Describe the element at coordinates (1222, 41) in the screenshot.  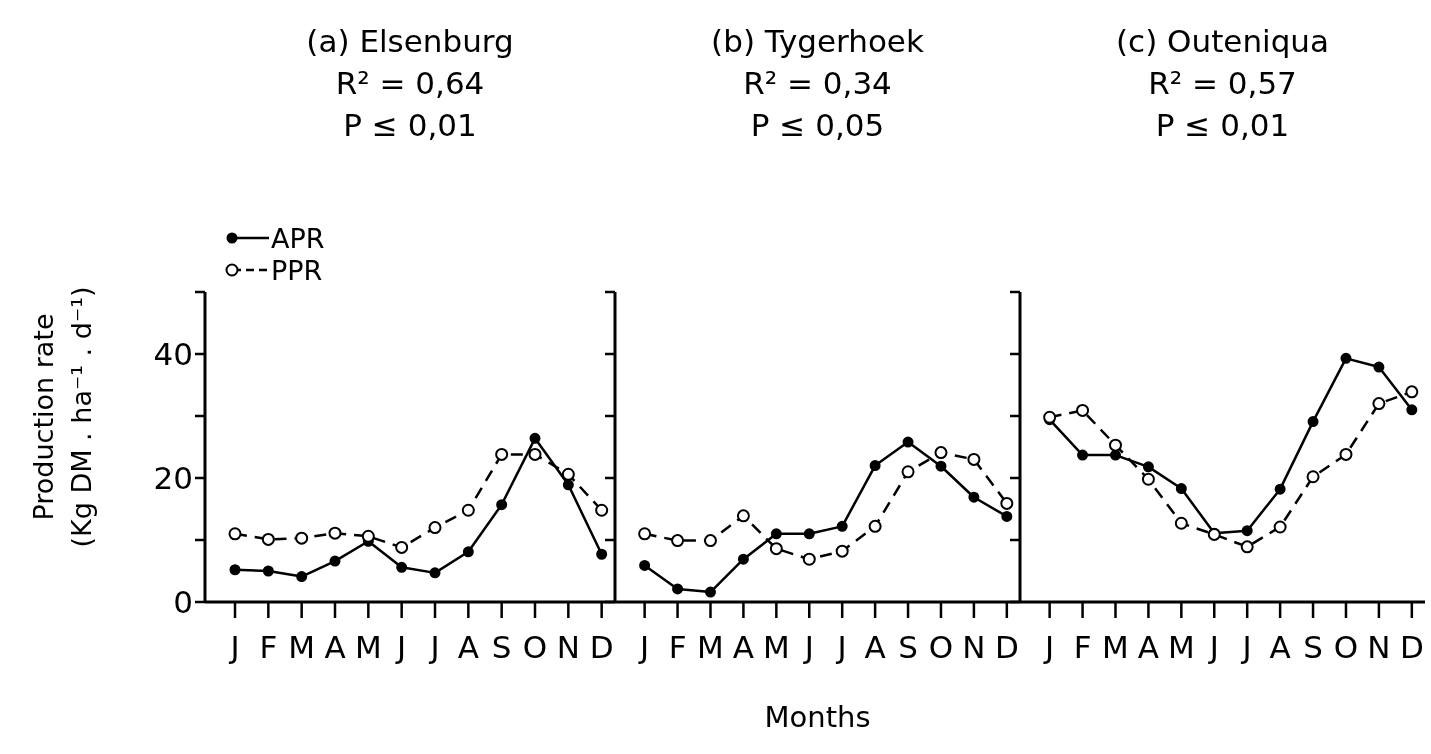
I see `chart-title: (c) Outeniqua` at that location.